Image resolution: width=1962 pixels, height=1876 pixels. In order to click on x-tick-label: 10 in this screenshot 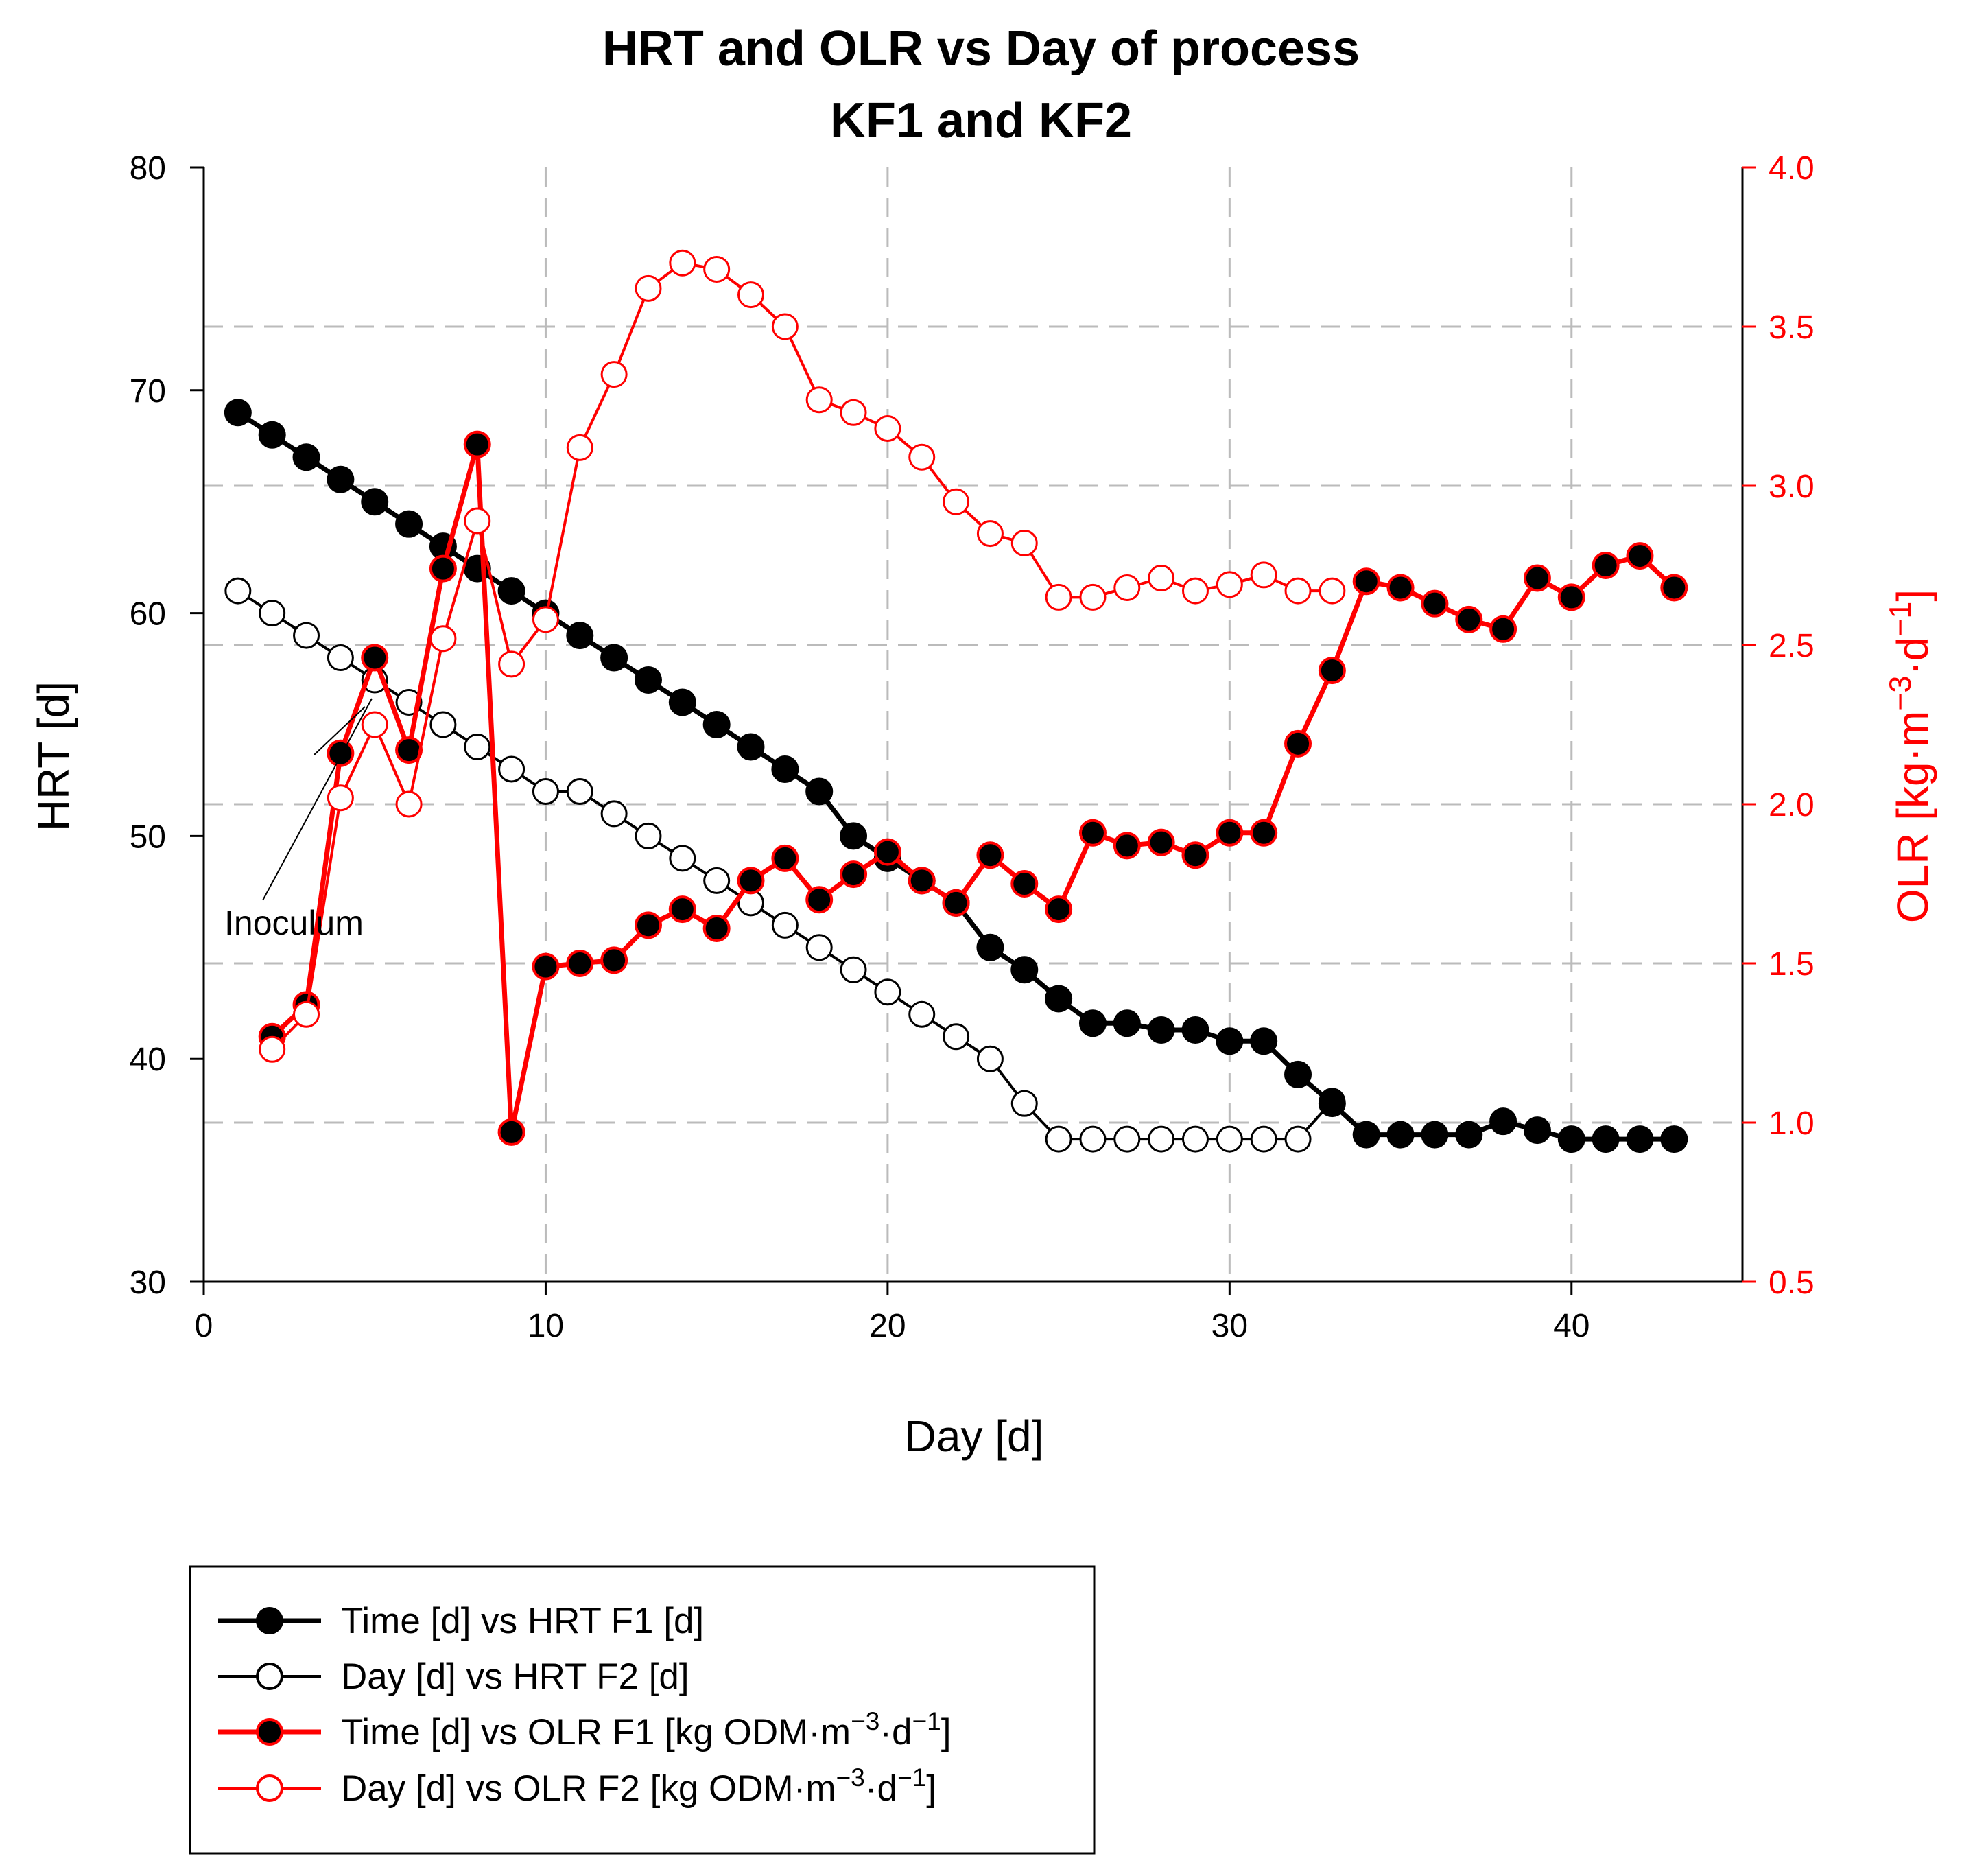, I will do `click(546, 1326)`.